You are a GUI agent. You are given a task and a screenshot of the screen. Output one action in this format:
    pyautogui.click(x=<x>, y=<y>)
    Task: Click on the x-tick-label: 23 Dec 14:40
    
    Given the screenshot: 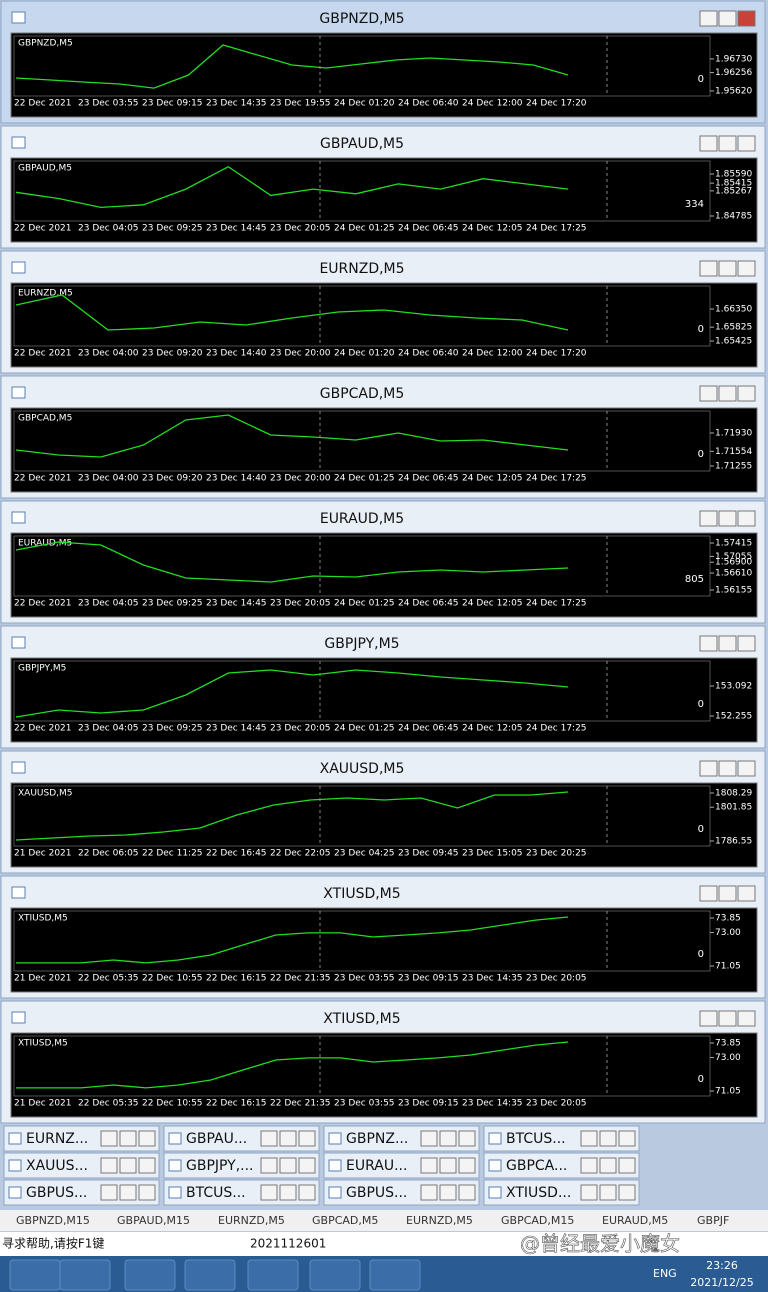 What is the action you would take?
    pyautogui.click(x=236, y=354)
    